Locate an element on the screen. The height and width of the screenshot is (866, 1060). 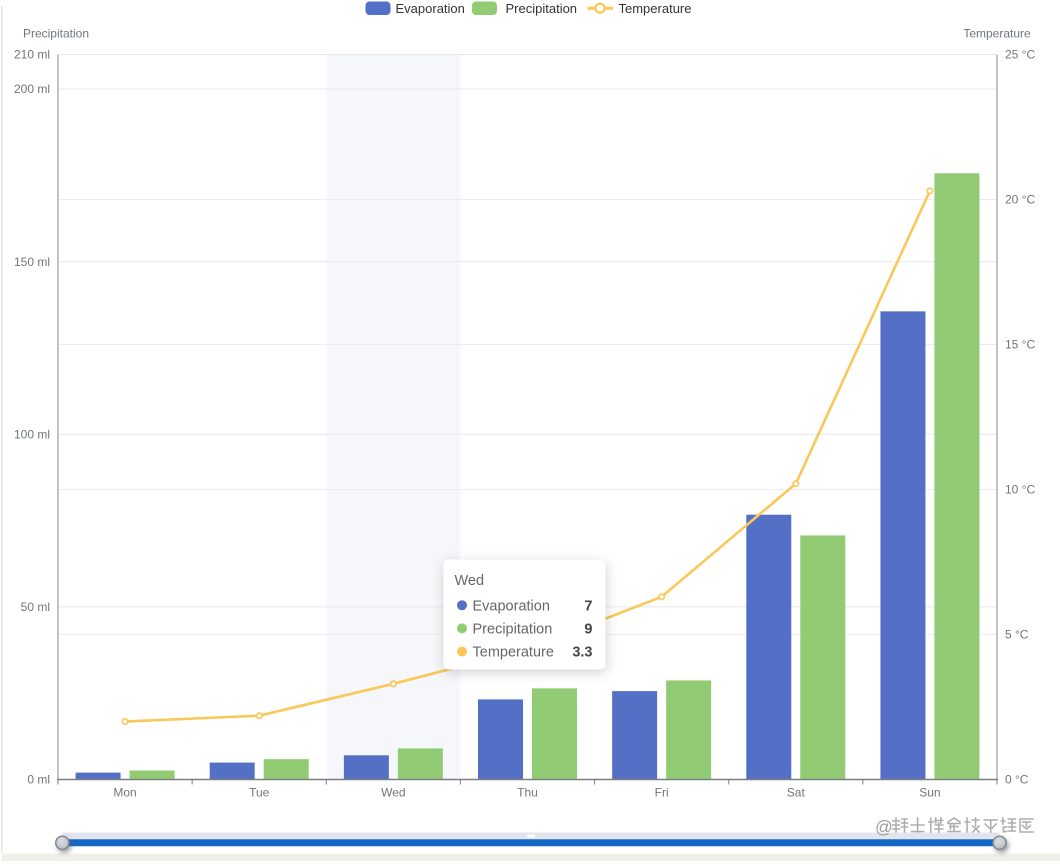
svg-text: 20 °C is located at coordinates (1020, 200).